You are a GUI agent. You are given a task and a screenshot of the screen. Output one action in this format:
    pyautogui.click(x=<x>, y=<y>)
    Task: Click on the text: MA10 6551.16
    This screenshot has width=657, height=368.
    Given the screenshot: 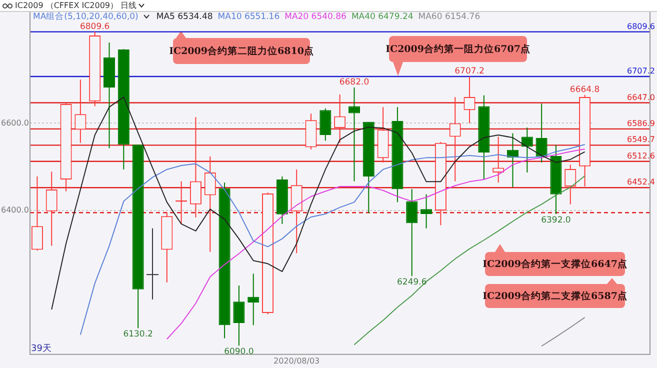 What is the action you would take?
    pyautogui.click(x=249, y=17)
    